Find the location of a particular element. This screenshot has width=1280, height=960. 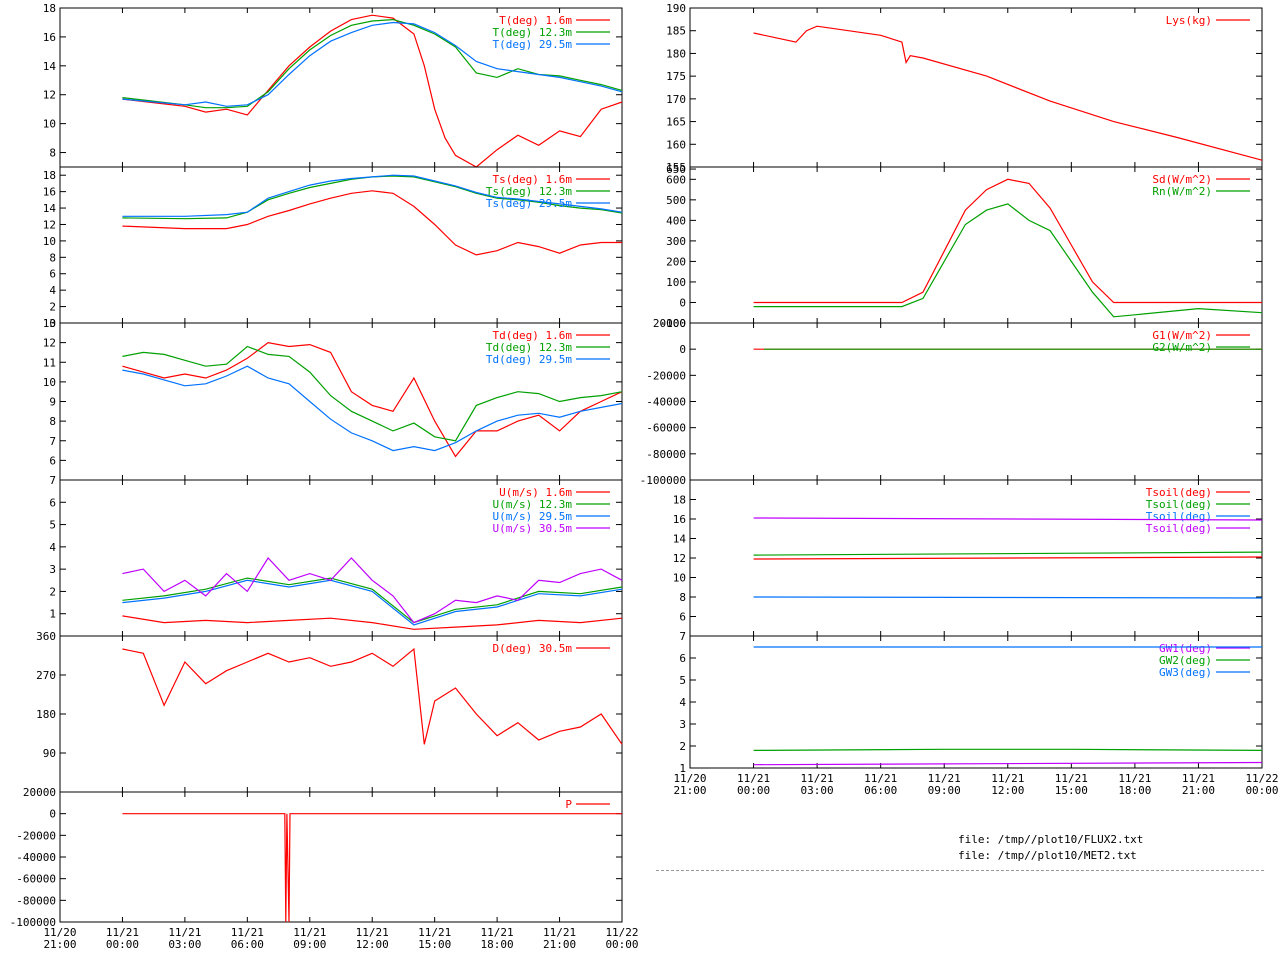

y-tick-label: 170 is located at coordinates (676, 99).